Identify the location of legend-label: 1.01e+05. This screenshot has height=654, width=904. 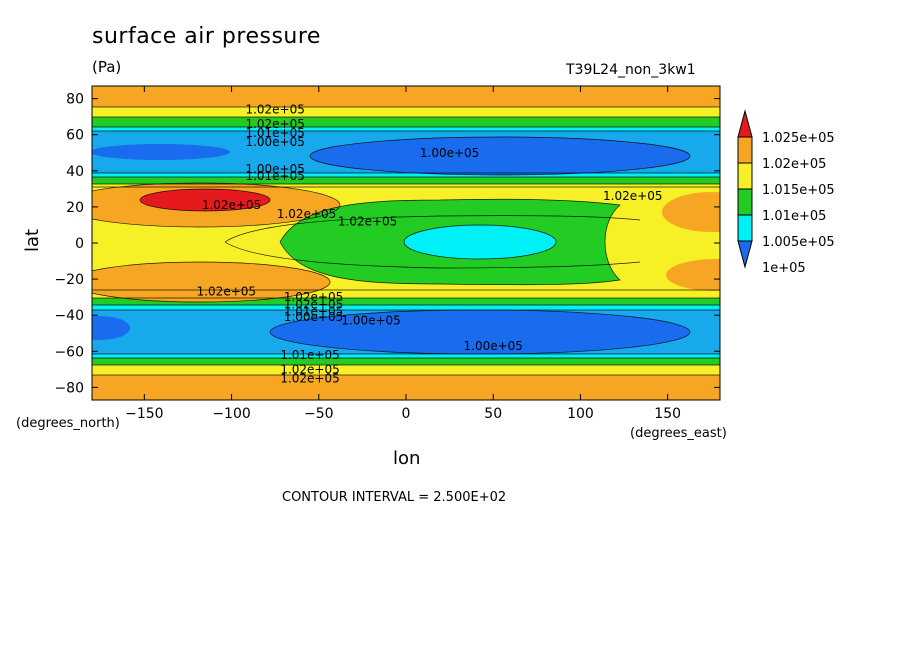
(794, 216).